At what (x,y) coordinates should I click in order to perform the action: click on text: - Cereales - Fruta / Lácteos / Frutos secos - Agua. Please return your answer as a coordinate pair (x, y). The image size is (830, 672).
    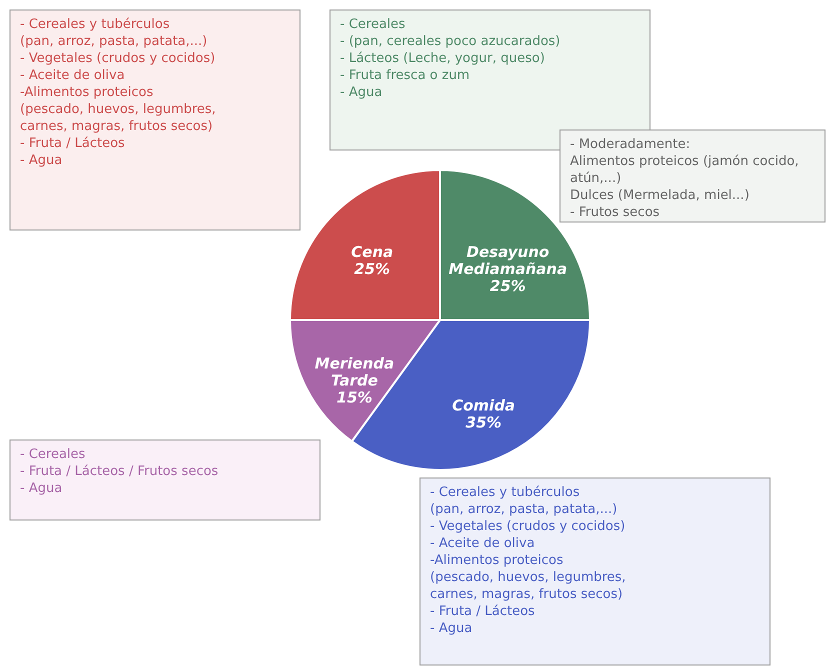
    Looking at the image, I should click on (119, 471).